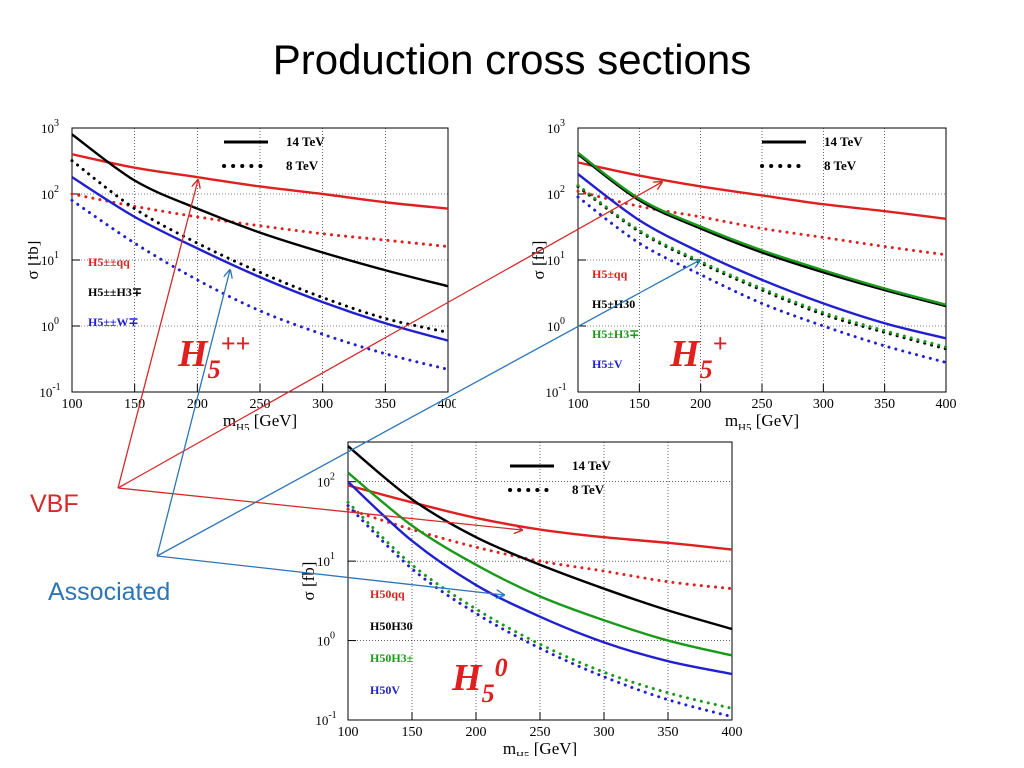 This screenshot has width=1024, height=768. Describe the element at coordinates (391, 626) in the screenshot. I see `process-label: H50H30` at that location.